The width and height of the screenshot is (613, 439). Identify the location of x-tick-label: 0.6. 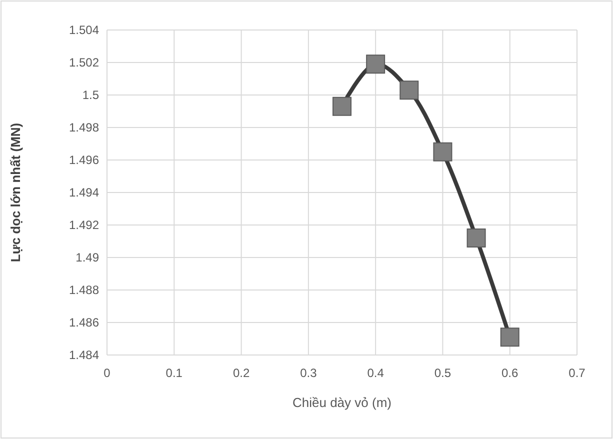
(510, 373).